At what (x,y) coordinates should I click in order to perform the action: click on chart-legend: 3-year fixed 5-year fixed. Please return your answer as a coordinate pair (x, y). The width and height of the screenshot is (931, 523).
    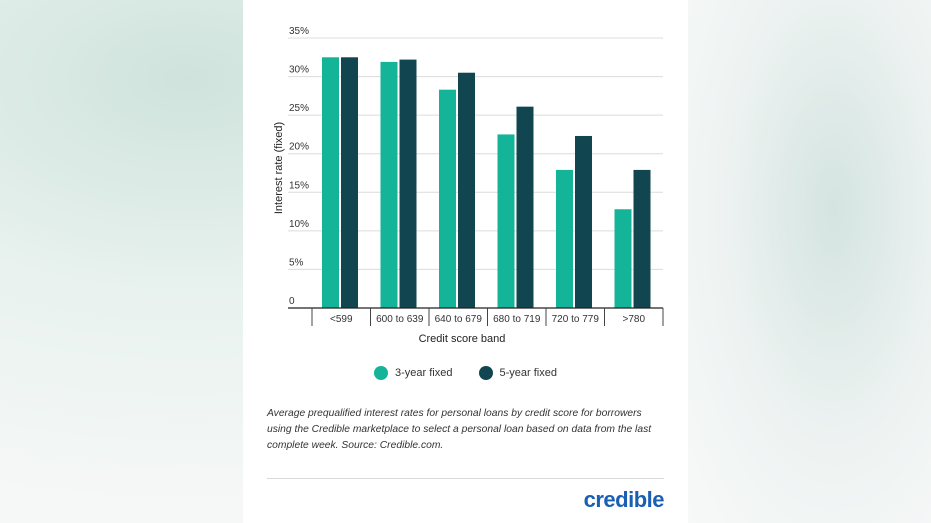
    Looking at the image, I should click on (465, 373).